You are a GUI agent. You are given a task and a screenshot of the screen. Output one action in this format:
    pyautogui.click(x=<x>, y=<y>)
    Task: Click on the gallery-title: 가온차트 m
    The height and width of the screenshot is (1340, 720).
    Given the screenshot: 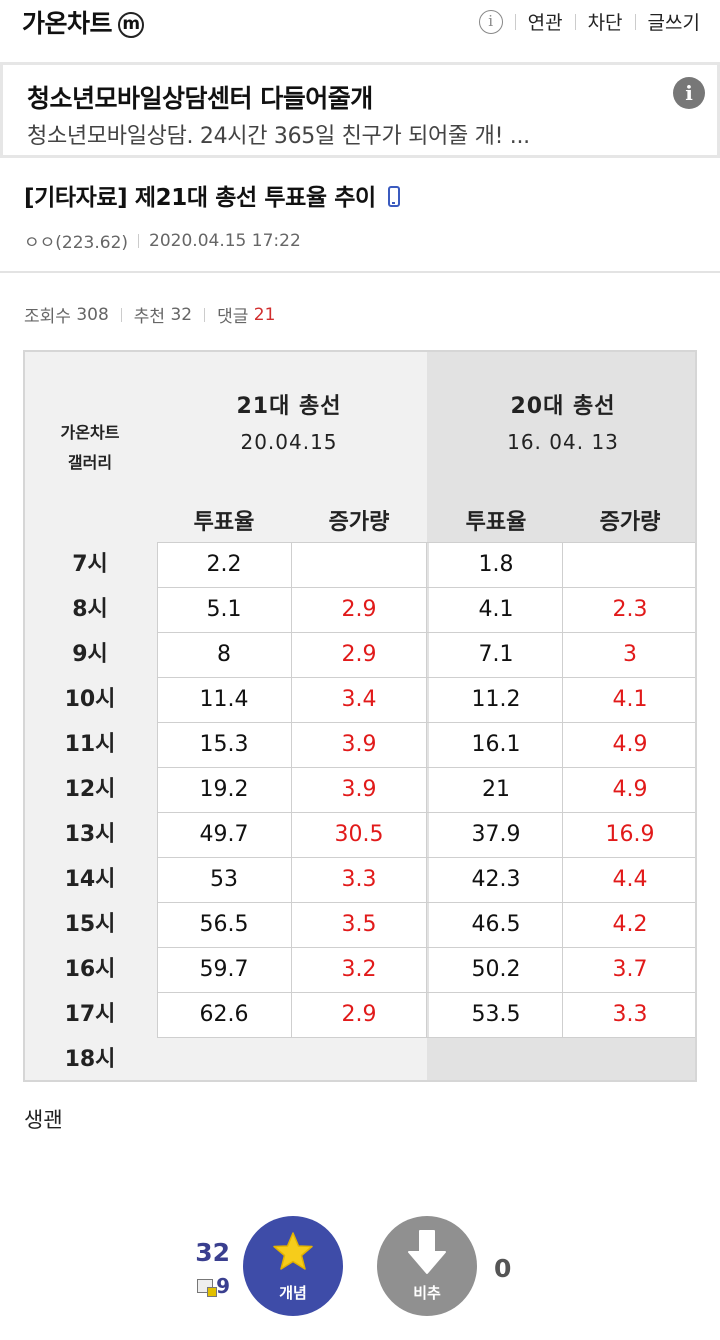 What is the action you would take?
    pyautogui.click(x=83, y=22)
    